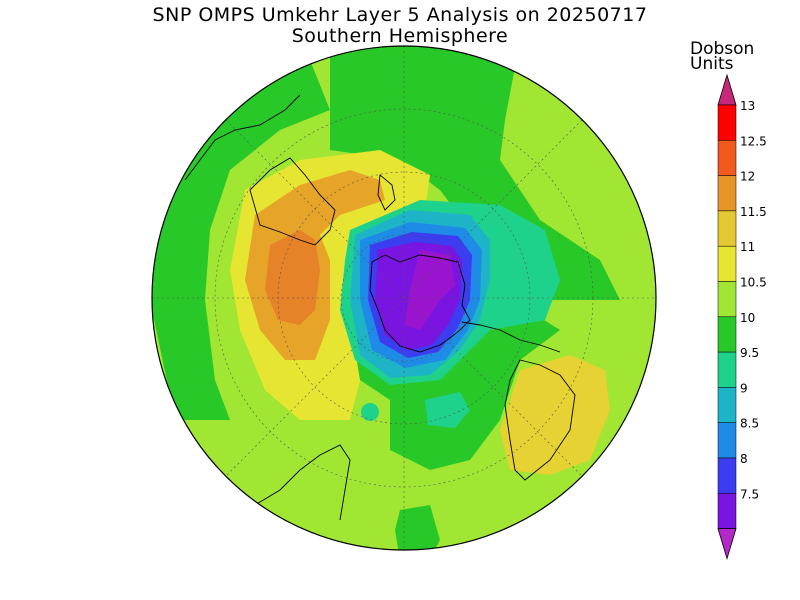 The image size is (800, 600). Describe the element at coordinates (753, 141) in the screenshot. I see `colorbar-tick-label: 12.5` at that location.